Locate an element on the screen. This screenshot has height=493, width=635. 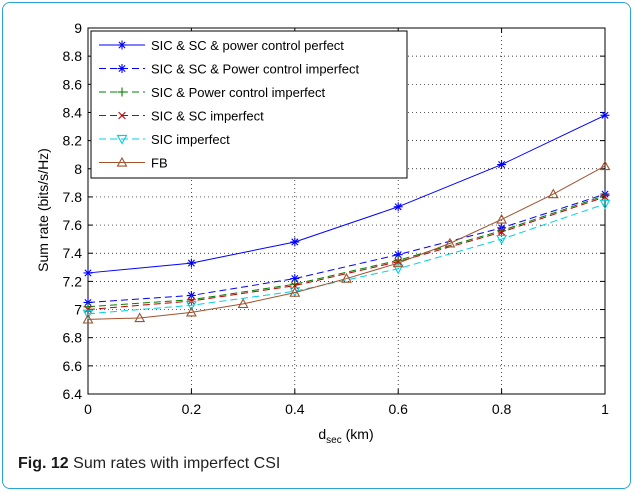
x-tick-label: 0.2 is located at coordinates (192, 409).